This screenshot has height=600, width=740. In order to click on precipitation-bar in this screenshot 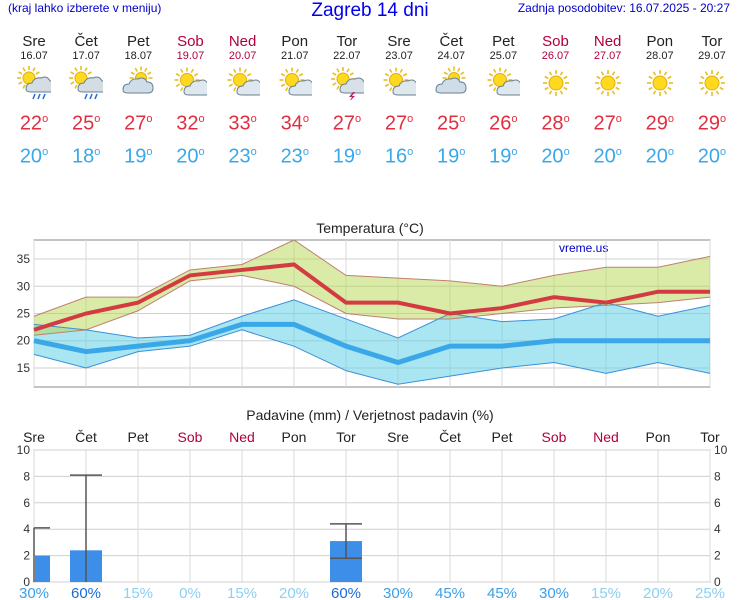, I will do `click(42, 569)`.